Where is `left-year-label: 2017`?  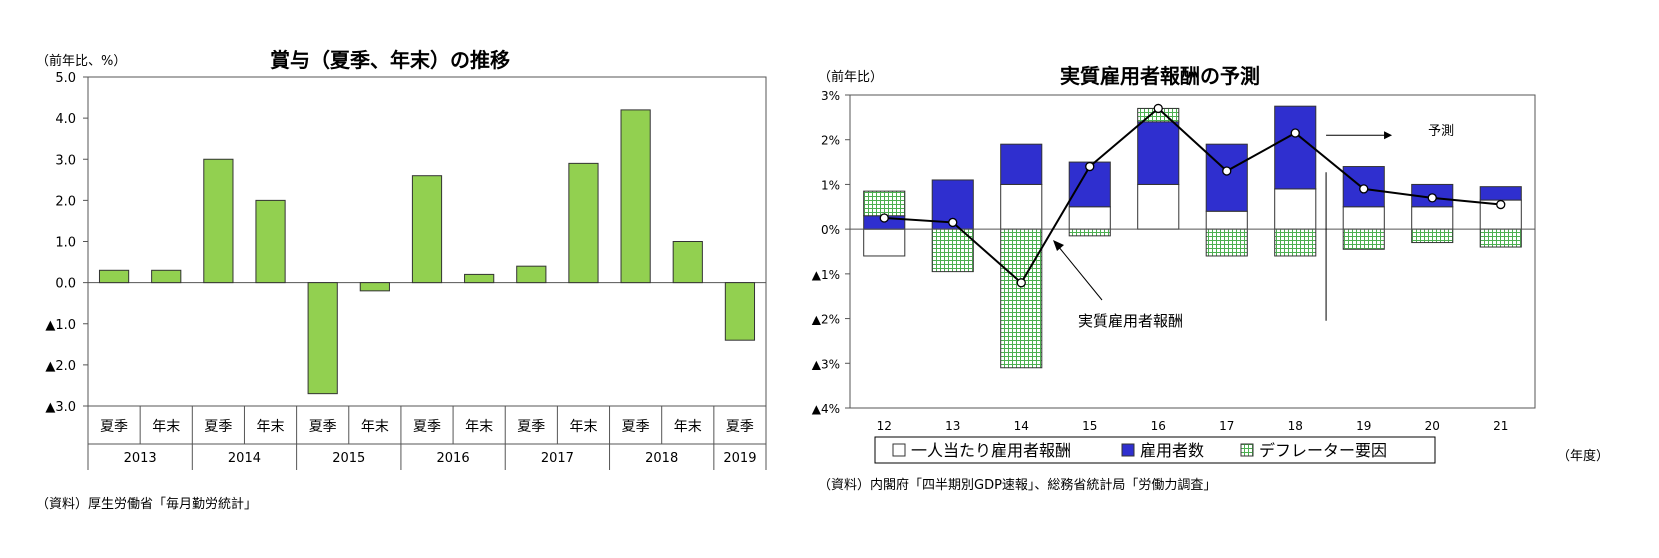 left-year-label: 2017 is located at coordinates (557, 458).